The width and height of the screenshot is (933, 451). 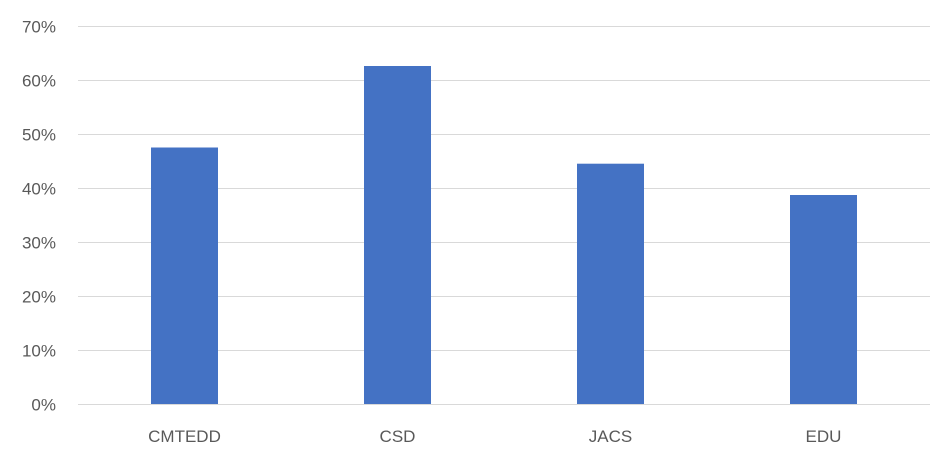 What do you see at coordinates (494, 436) in the screenshot?
I see `x-axis: CMTEDD CSD JACS EDU` at bounding box center [494, 436].